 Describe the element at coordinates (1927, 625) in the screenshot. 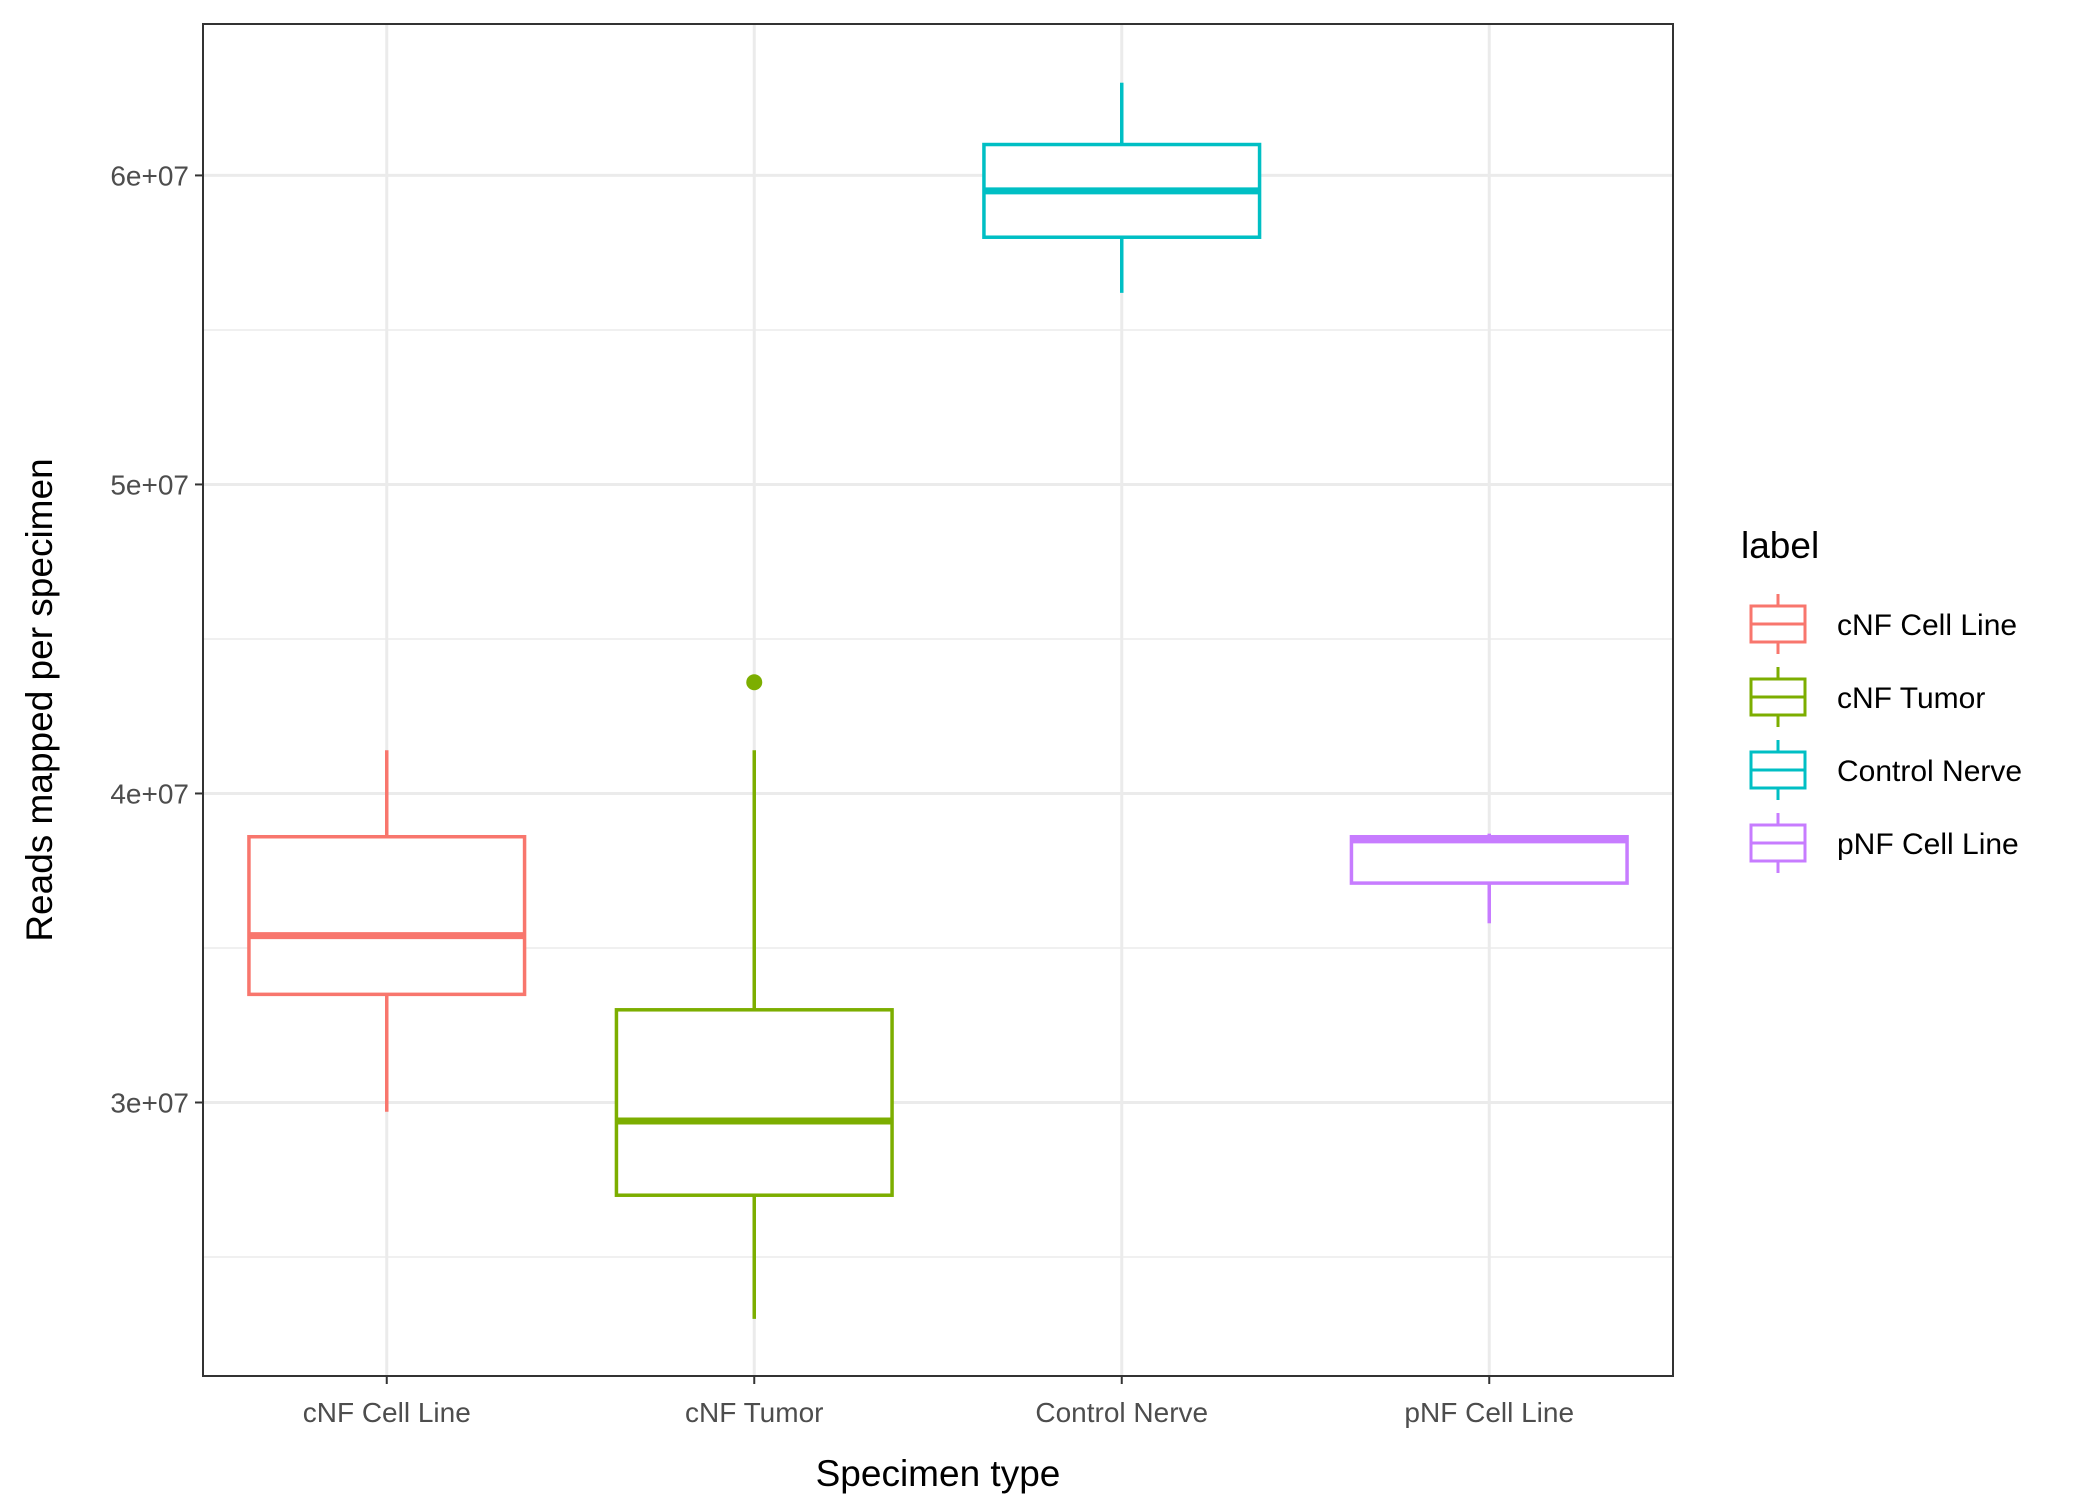

I see `legend-label: cNF Cell Line` at that location.